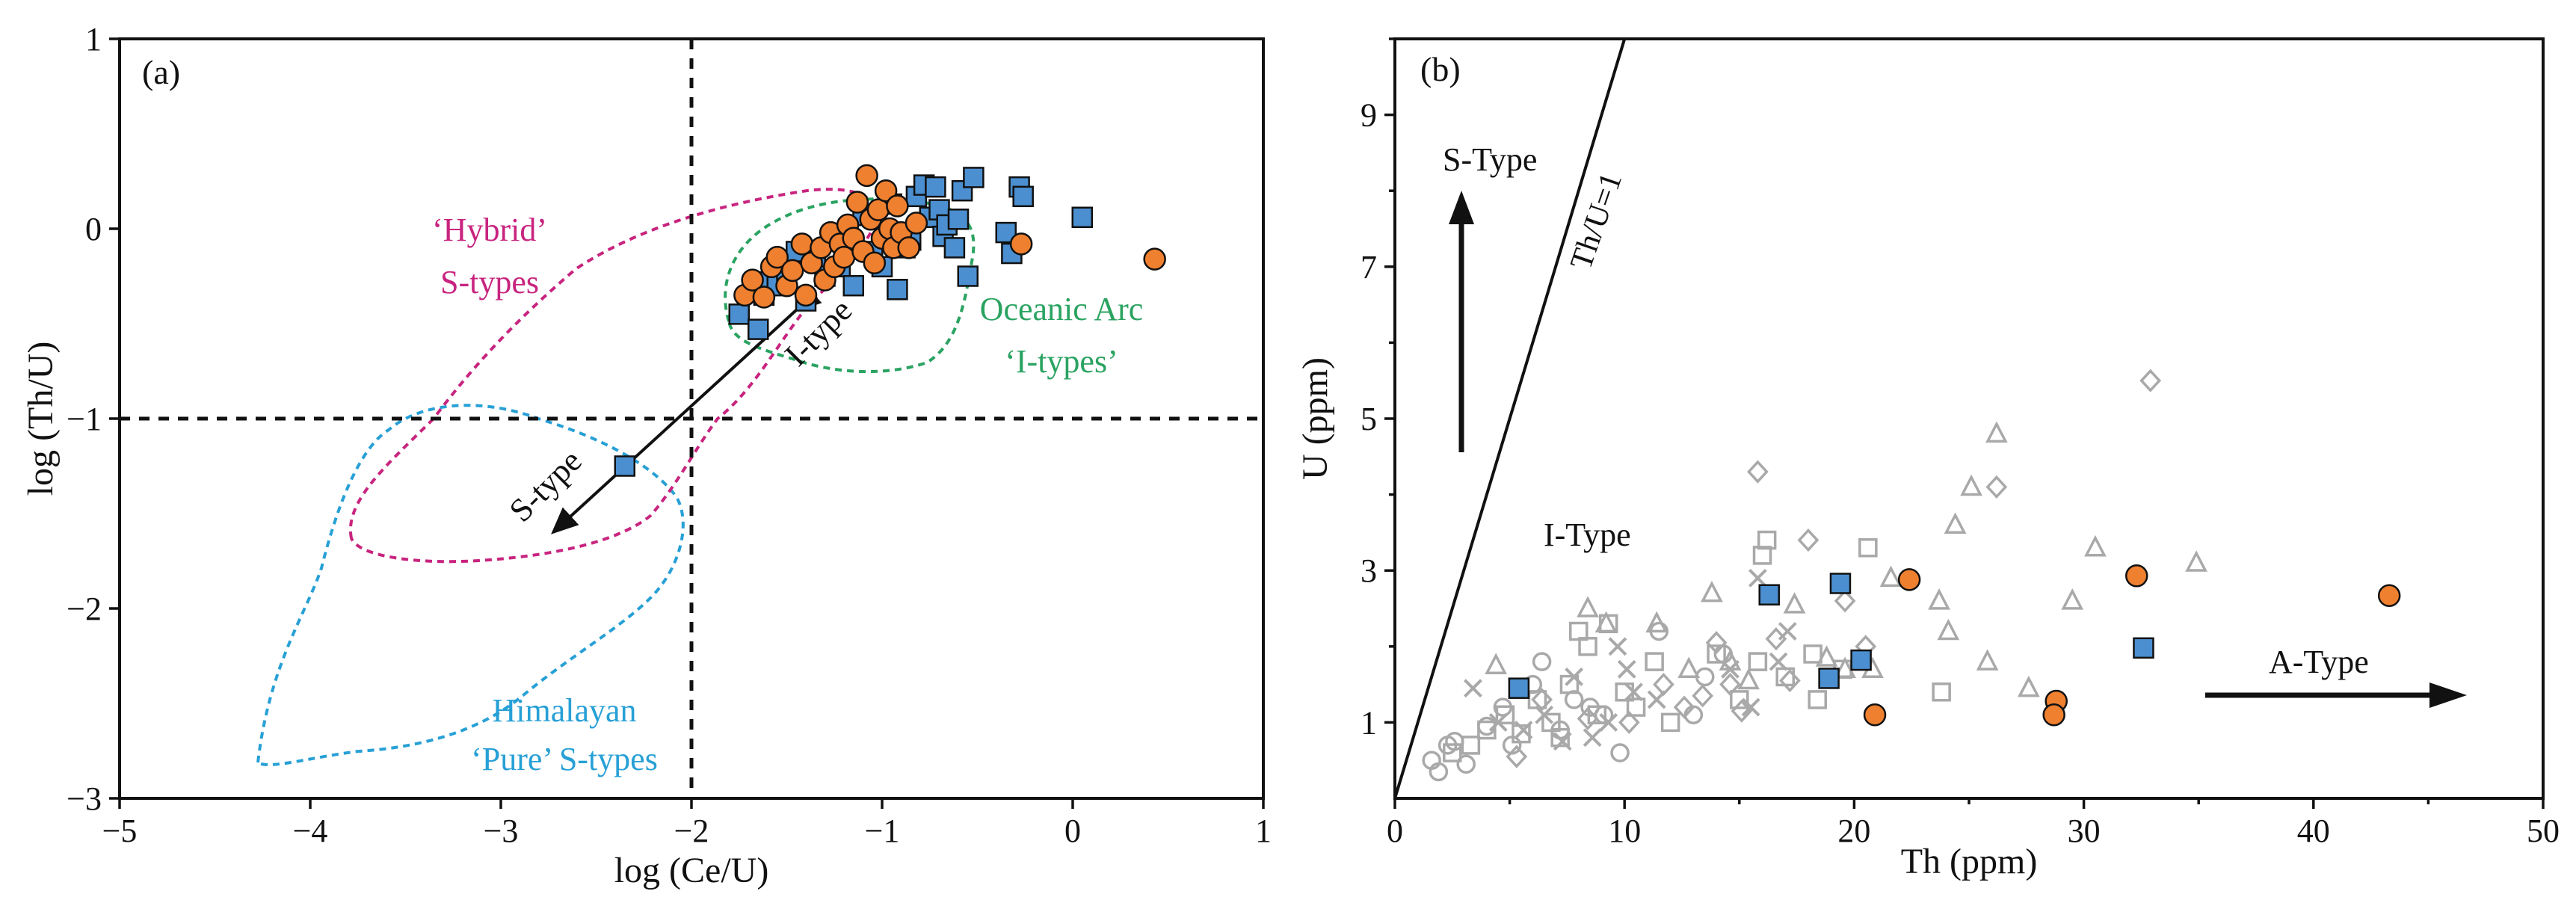 This screenshot has height=906, width=2576. I want to click on label-i-type: I-Type, so click(1587, 535).